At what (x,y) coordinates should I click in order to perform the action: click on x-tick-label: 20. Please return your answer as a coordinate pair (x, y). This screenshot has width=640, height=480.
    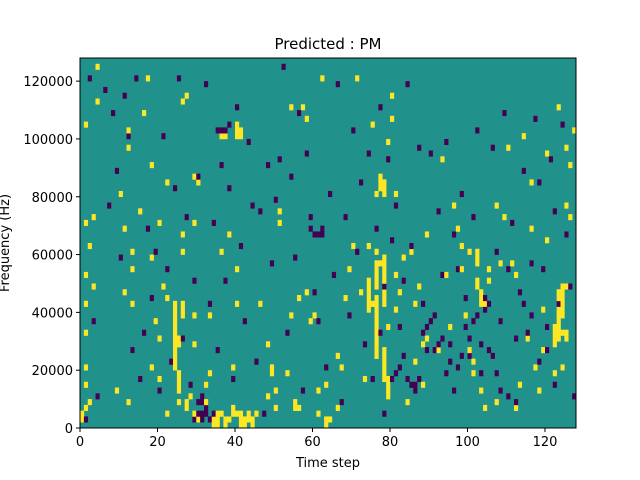
    Looking at the image, I should click on (157, 442).